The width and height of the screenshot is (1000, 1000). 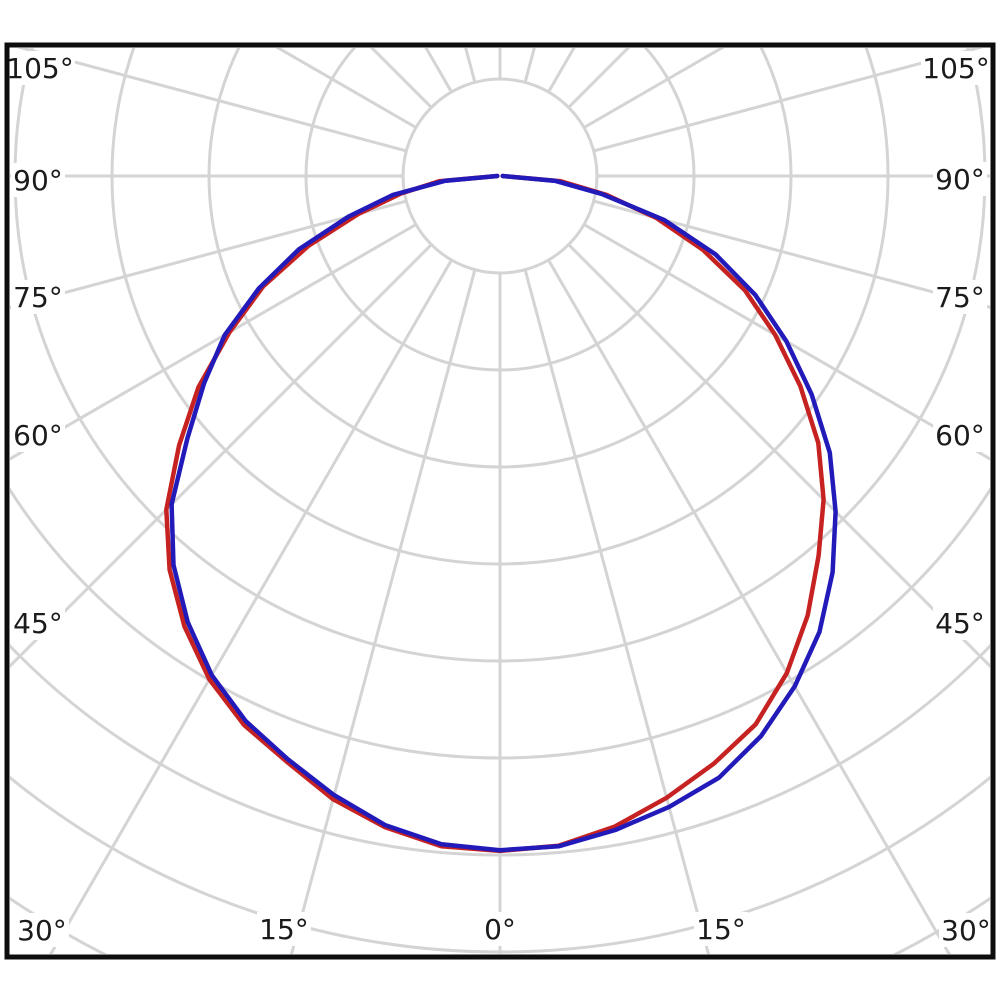 I want to click on grid-ring, so click(x=500, y=176).